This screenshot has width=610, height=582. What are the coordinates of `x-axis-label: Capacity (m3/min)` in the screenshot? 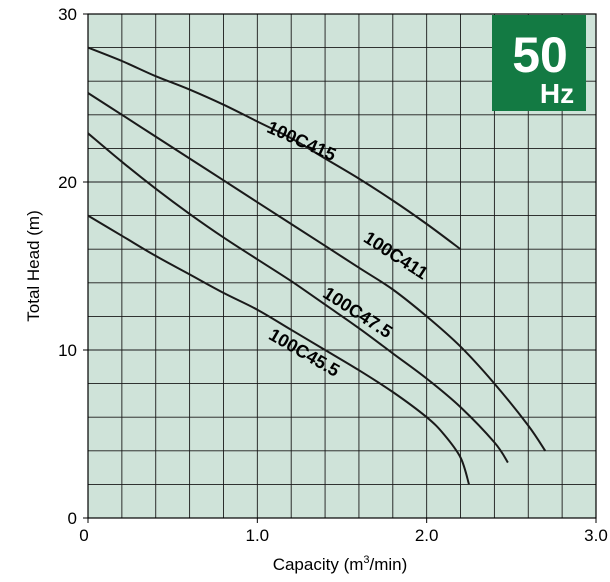 It's located at (340, 564).